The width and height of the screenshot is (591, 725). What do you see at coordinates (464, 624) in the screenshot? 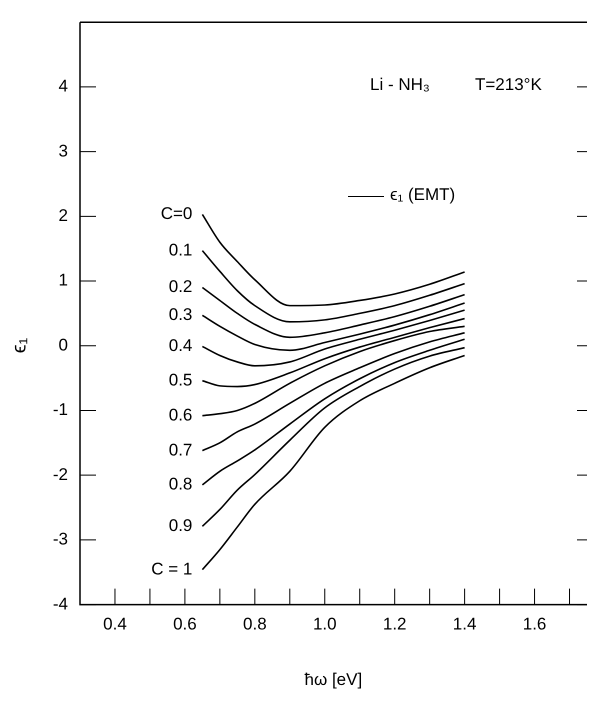
I see `x-tick-label: 1.4` at bounding box center [464, 624].